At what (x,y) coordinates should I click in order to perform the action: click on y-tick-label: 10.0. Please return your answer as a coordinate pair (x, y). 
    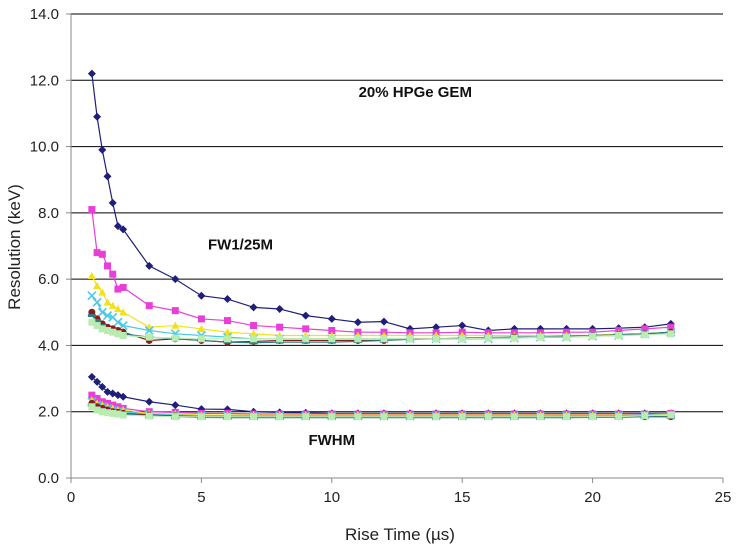
    Looking at the image, I should click on (44, 147).